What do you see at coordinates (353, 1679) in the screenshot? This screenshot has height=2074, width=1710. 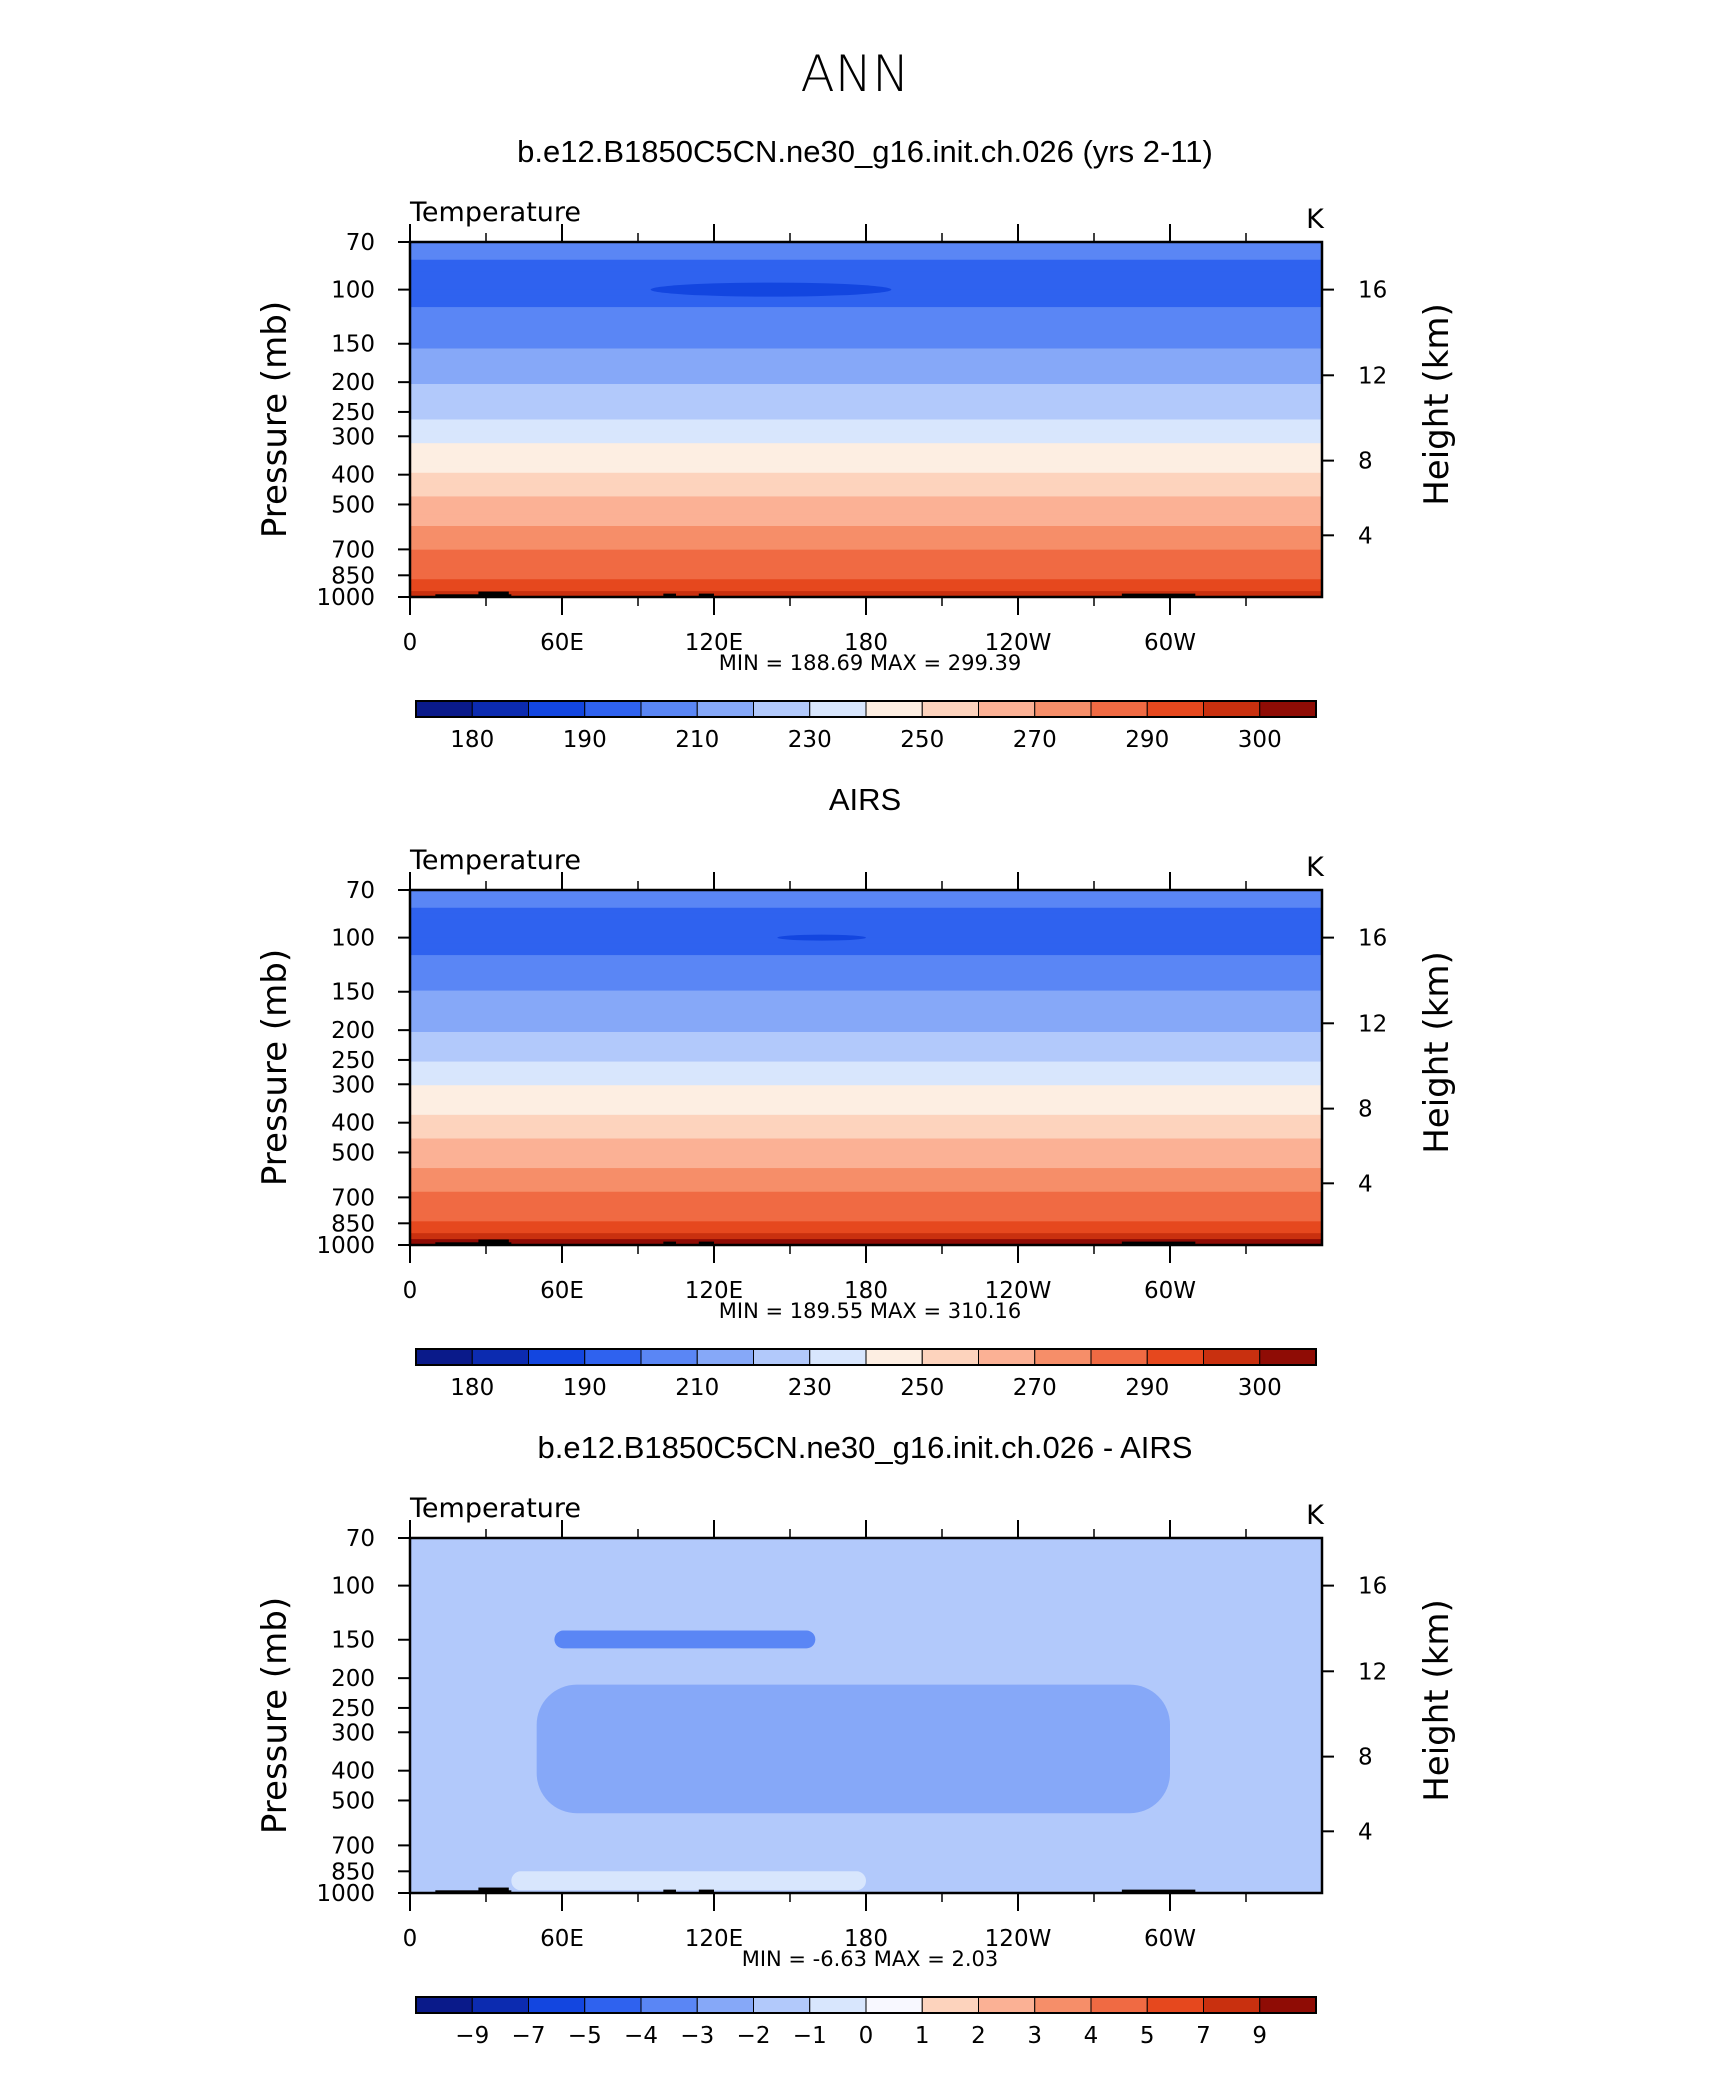 I see `y-tick-label: 200` at bounding box center [353, 1679].